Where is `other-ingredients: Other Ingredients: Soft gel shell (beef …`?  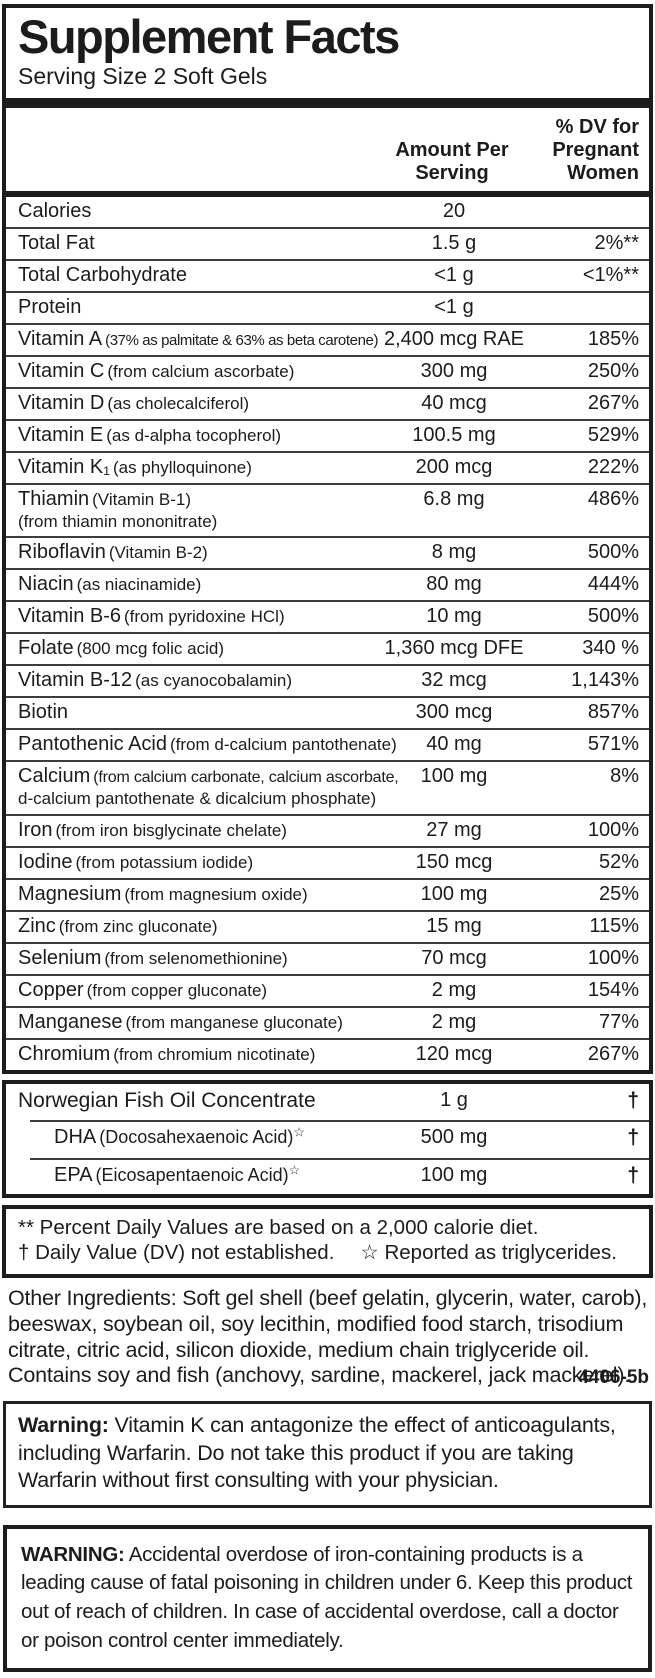 other-ingredients: Other Ingredients: Soft gel shell (beef … is located at coordinates (328, 1337).